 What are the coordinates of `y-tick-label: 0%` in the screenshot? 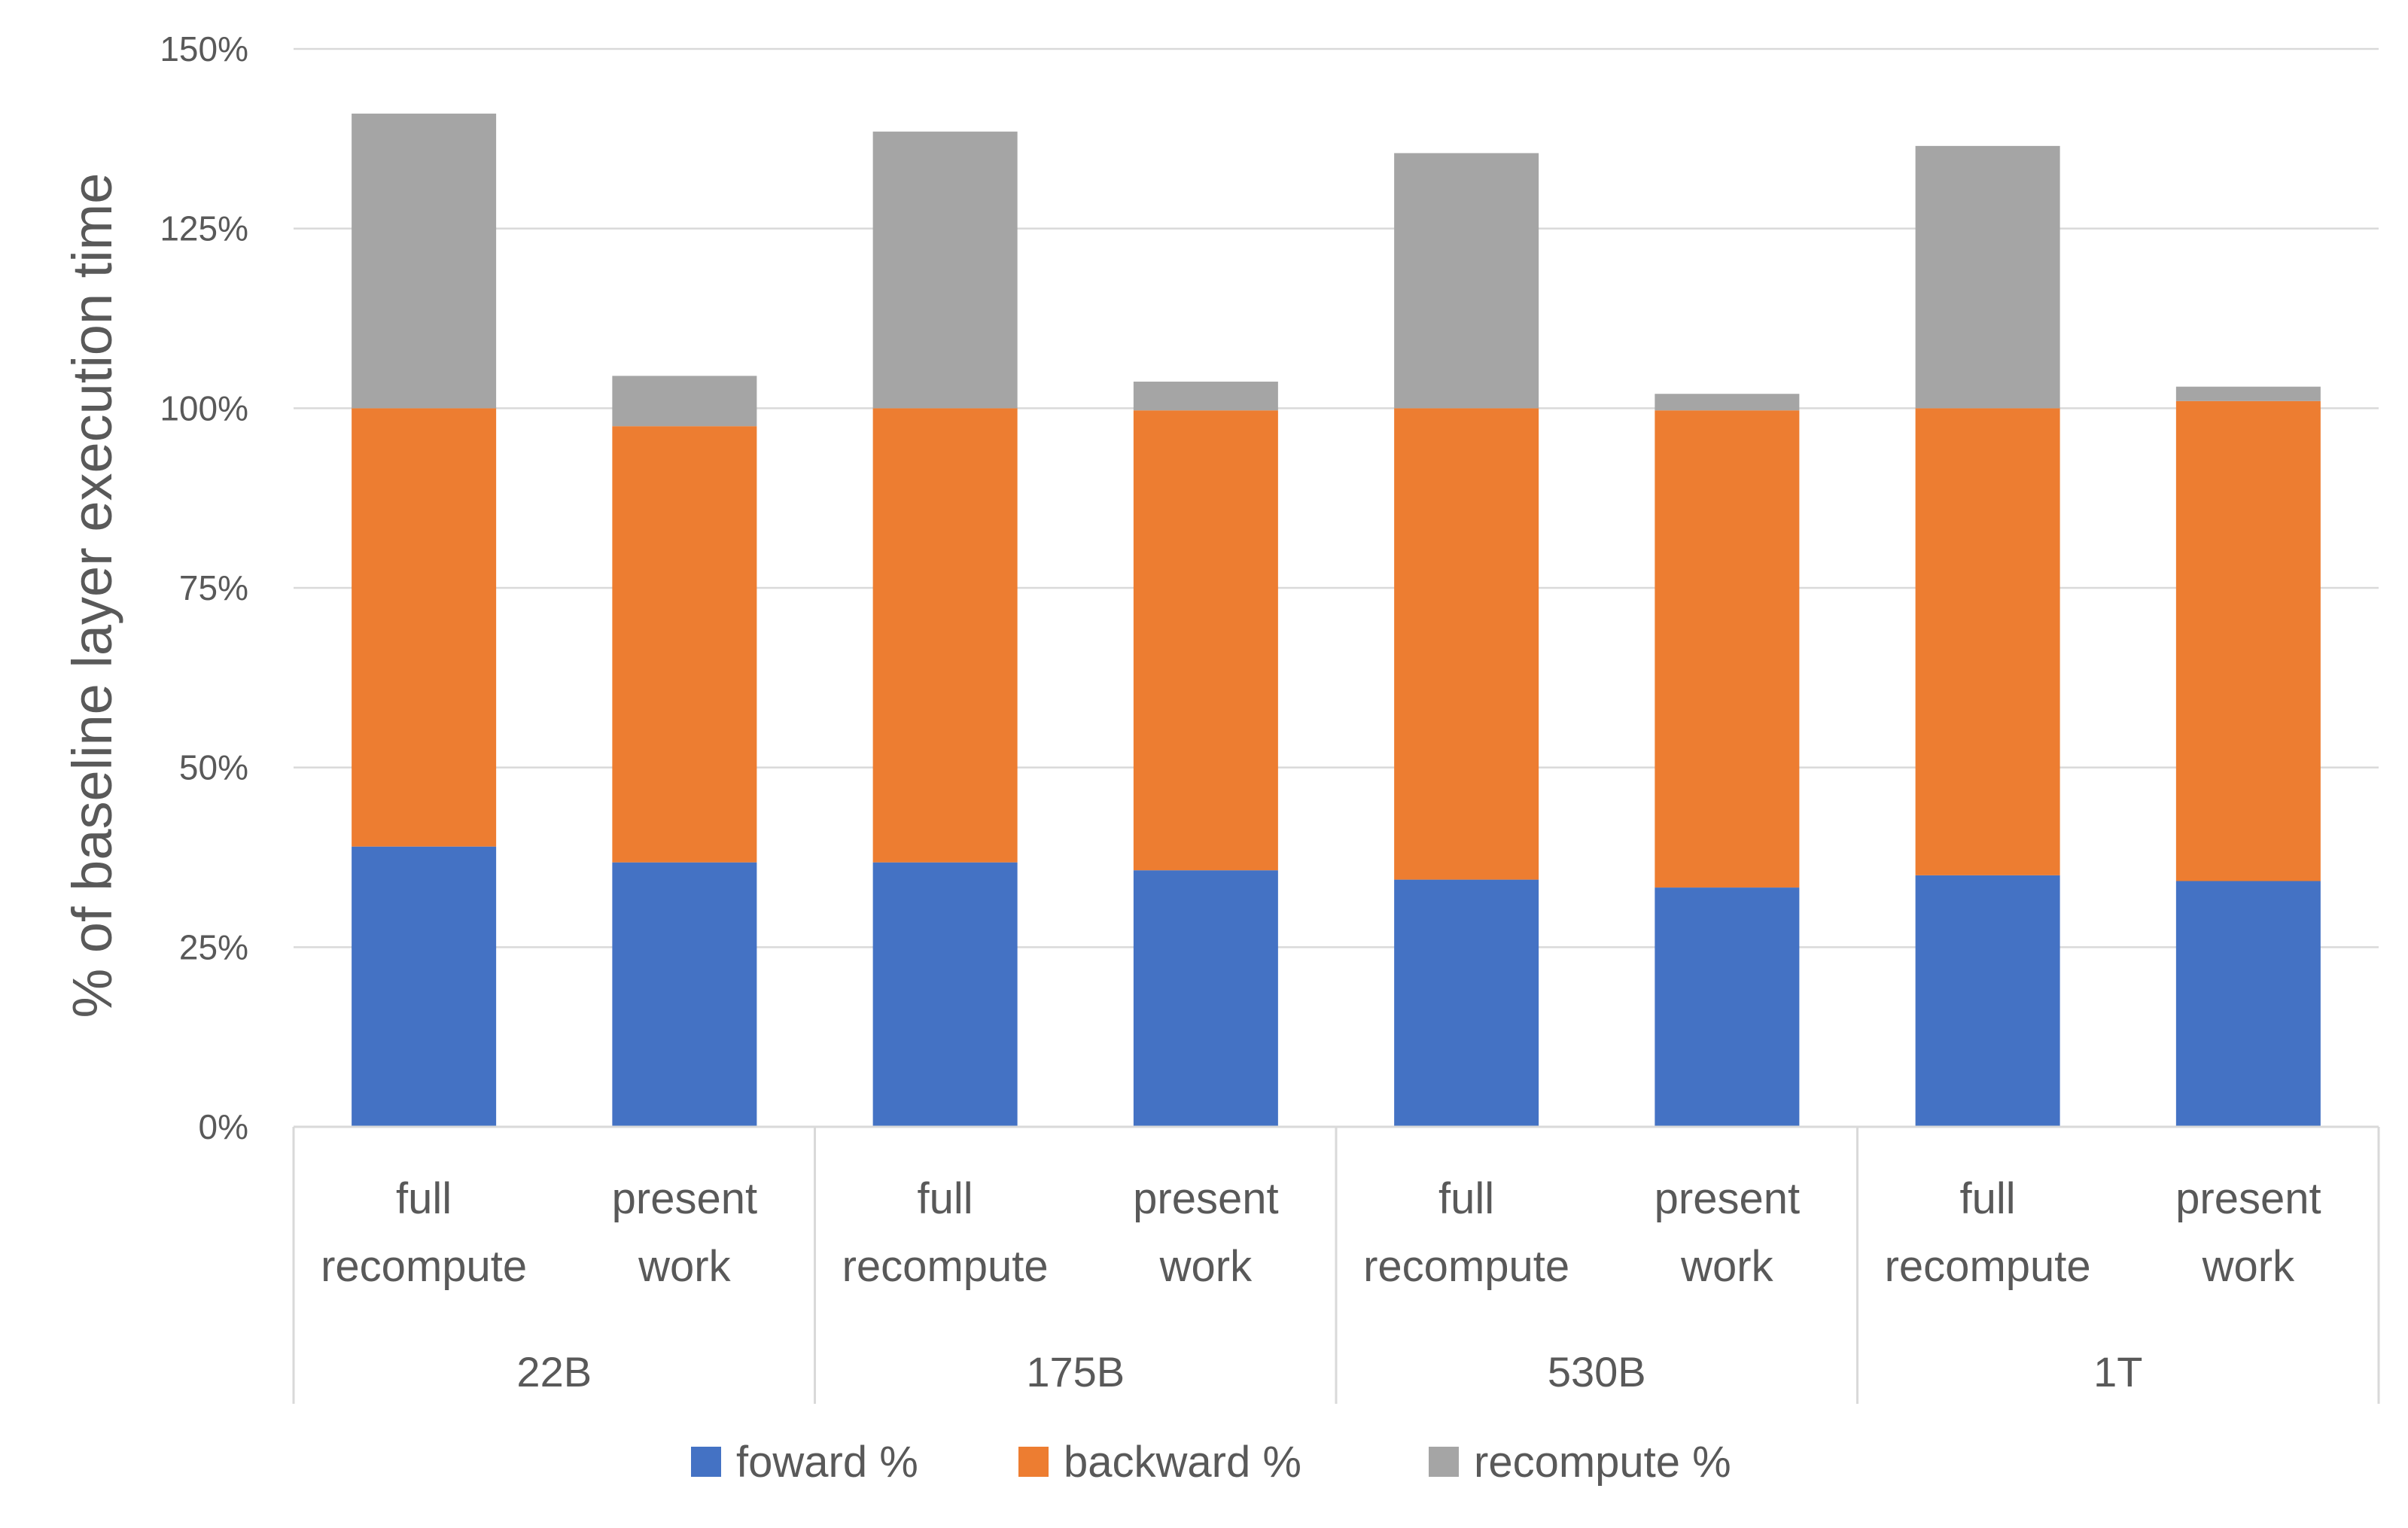 It's located at (223, 1126).